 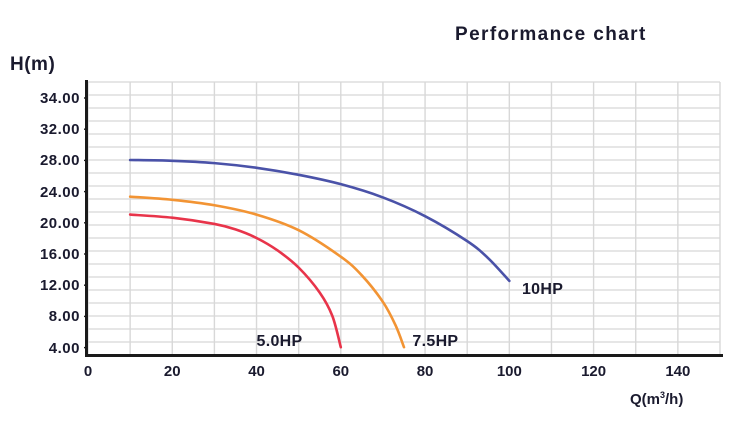 What do you see at coordinates (594, 371) in the screenshot?
I see `x-tick-label: 120` at bounding box center [594, 371].